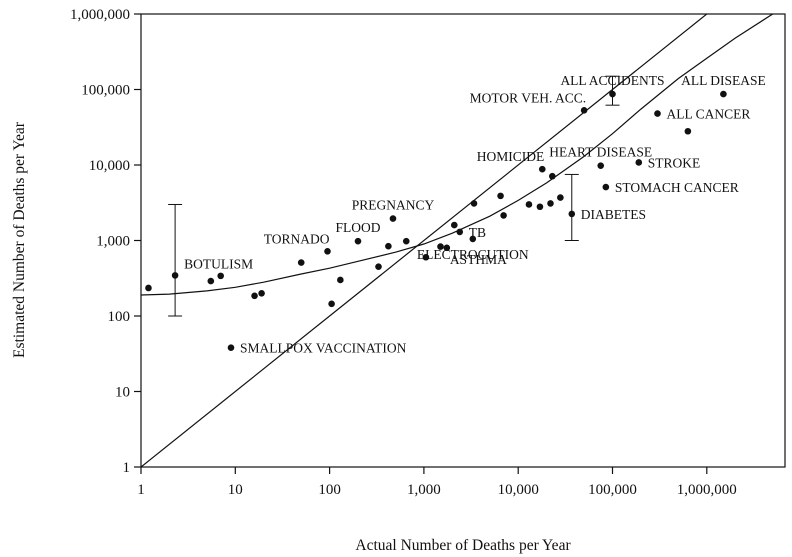  What do you see at coordinates (357, 227) in the screenshot?
I see `point-label: FLOOD` at bounding box center [357, 227].